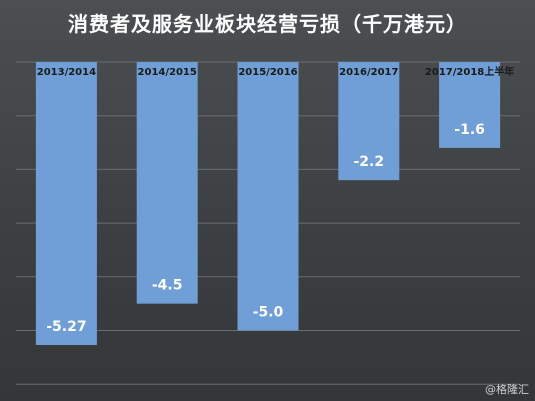  What do you see at coordinates (167, 286) in the screenshot?
I see `data-label: -4.5` at bounding box center [167, 286].